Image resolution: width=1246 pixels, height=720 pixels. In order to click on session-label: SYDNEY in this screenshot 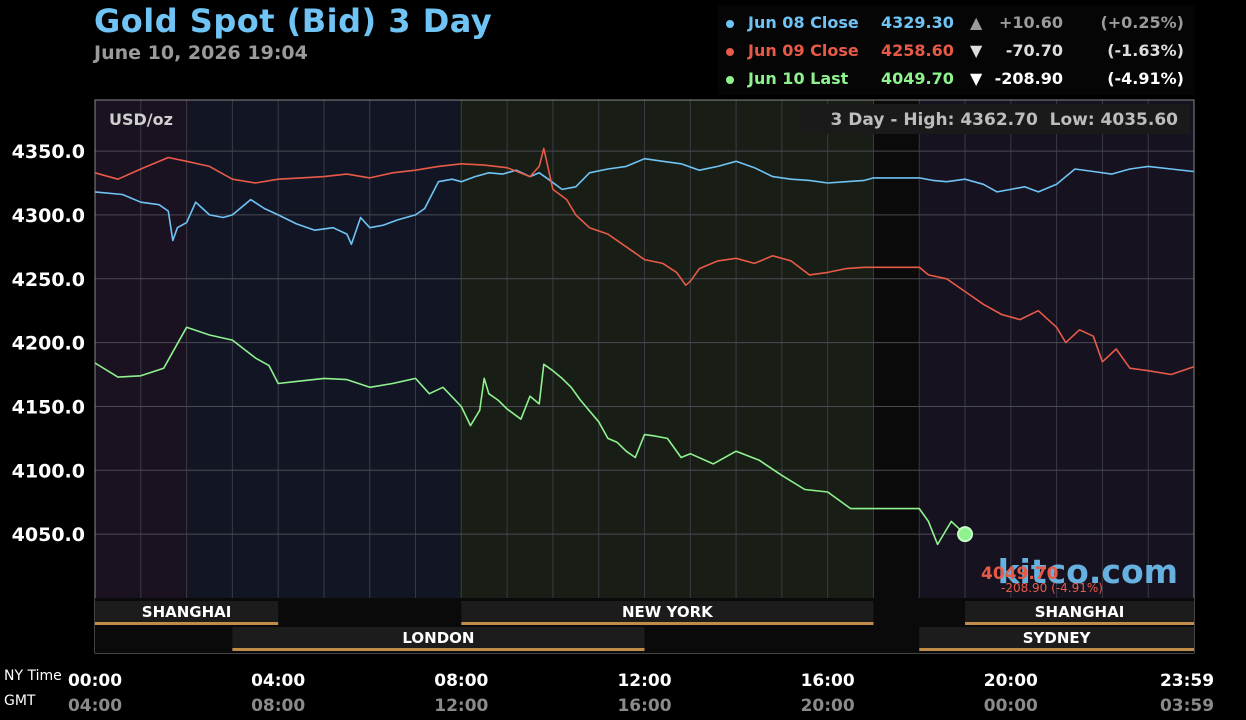, I will do `click(1057, 638)`.